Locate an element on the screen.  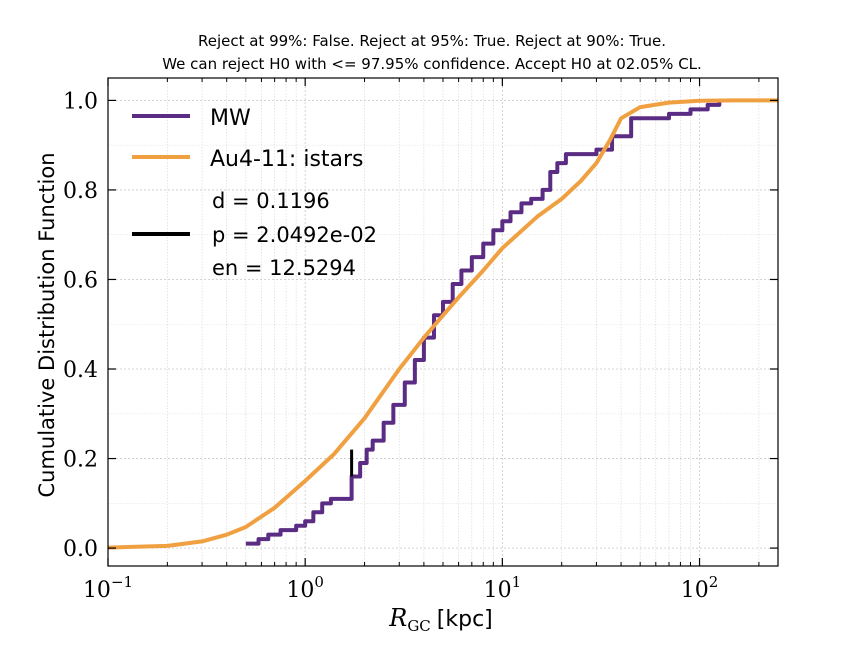
y-tick-label: 0.6 is located at coordinates (80, 280).